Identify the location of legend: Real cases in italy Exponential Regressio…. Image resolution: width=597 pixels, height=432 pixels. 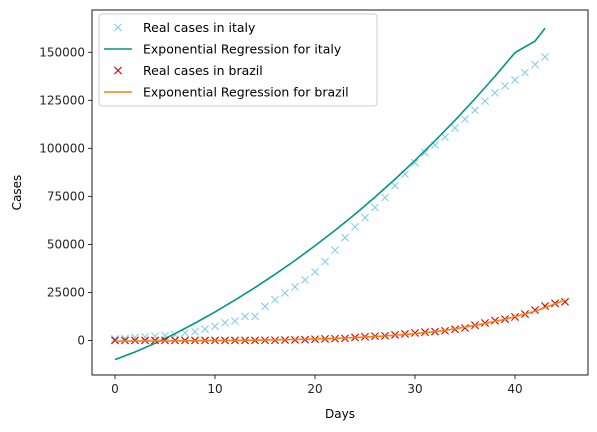
(238, 60).